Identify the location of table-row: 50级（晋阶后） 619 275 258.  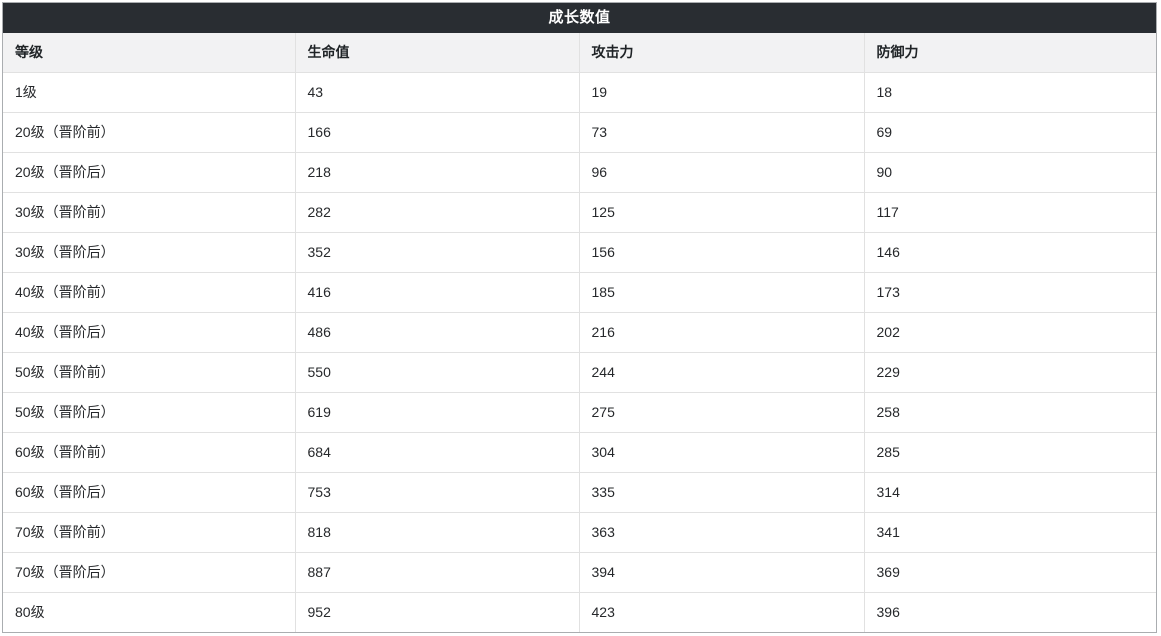
(579, 412).